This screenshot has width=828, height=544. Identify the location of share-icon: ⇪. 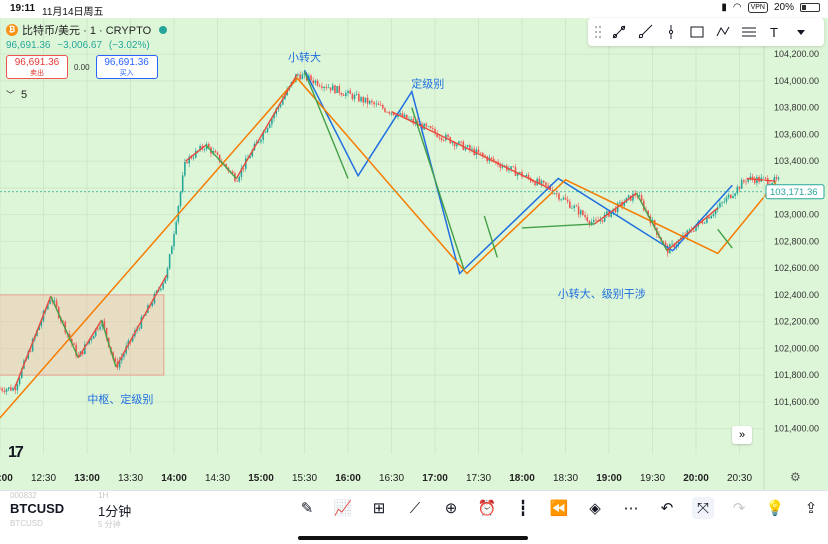
(811, 508).